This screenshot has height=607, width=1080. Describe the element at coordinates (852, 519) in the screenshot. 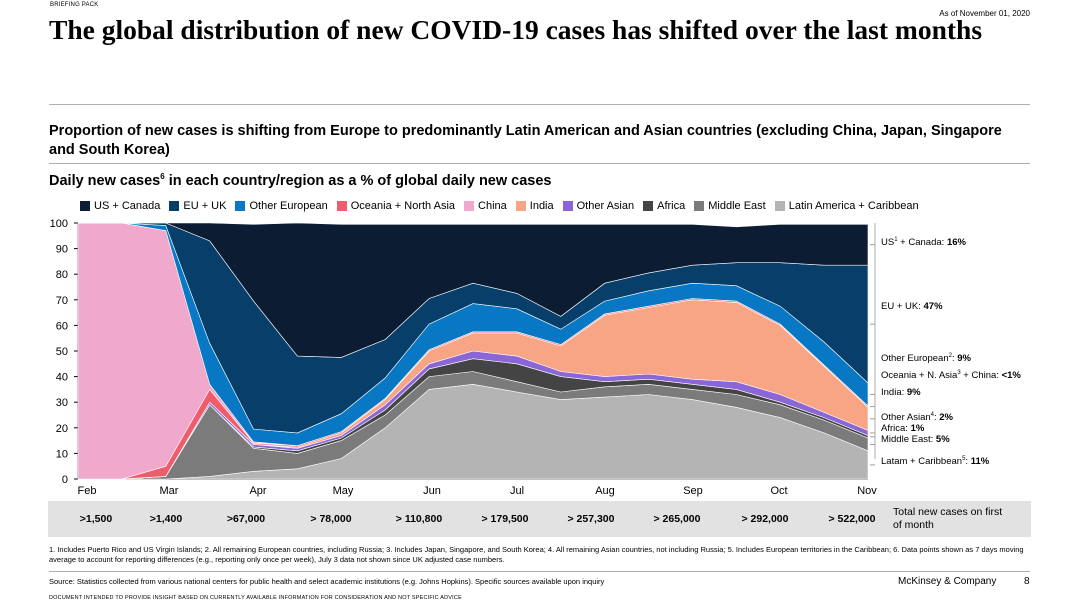

I see `total-cases-value: > 522,000` at that location.